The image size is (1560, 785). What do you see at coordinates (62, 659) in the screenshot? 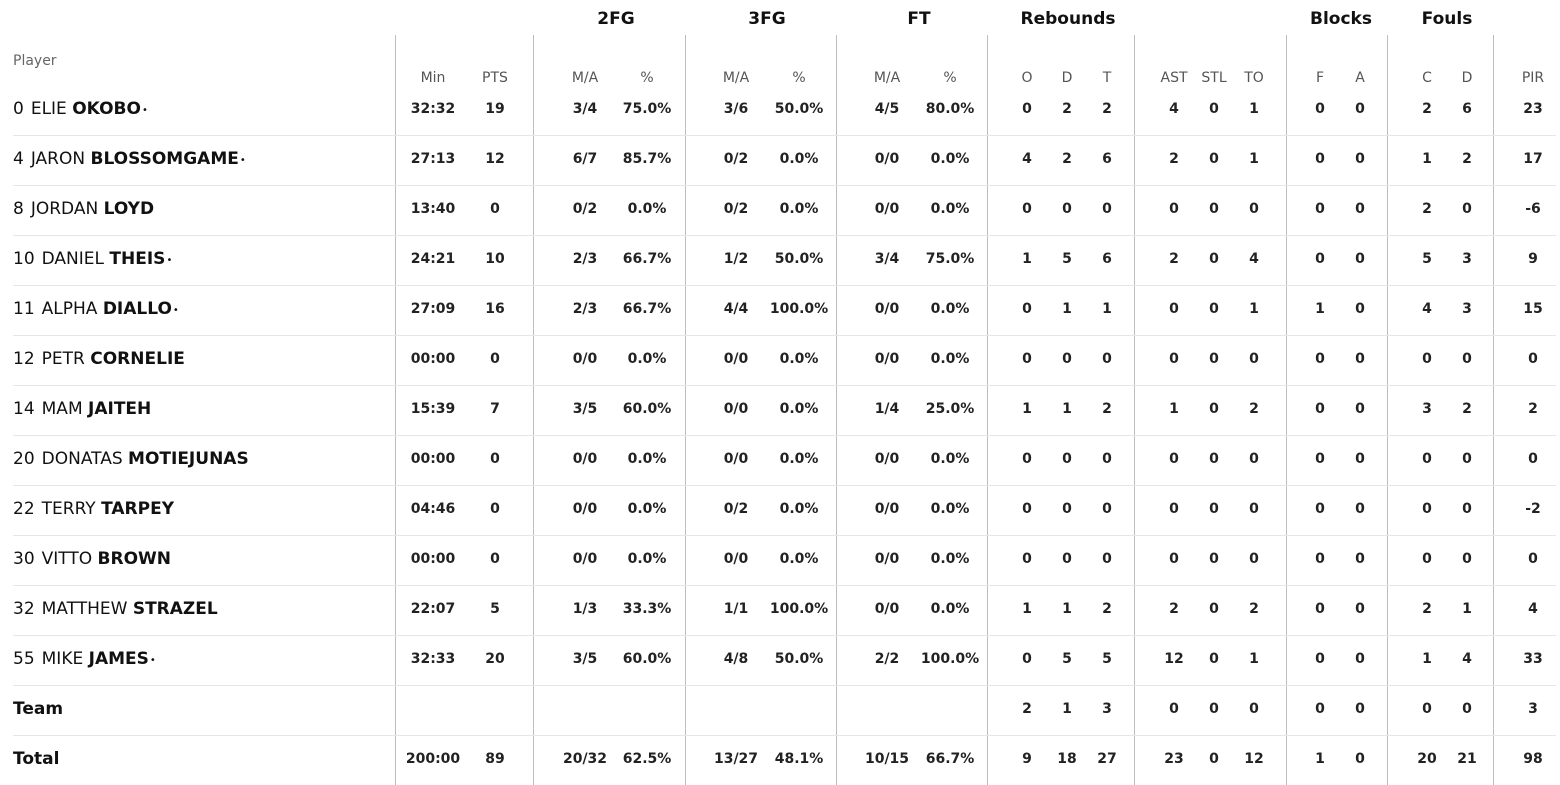
I see `player-first-name: MIKE` at bounding box center [62, 659].